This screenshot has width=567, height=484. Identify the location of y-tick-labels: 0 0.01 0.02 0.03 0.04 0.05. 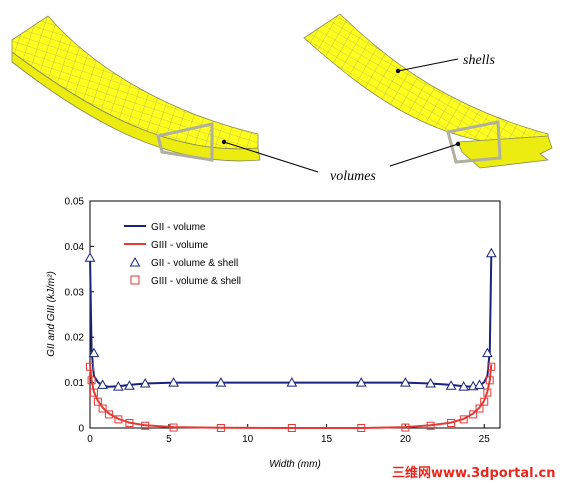
(75, 316).